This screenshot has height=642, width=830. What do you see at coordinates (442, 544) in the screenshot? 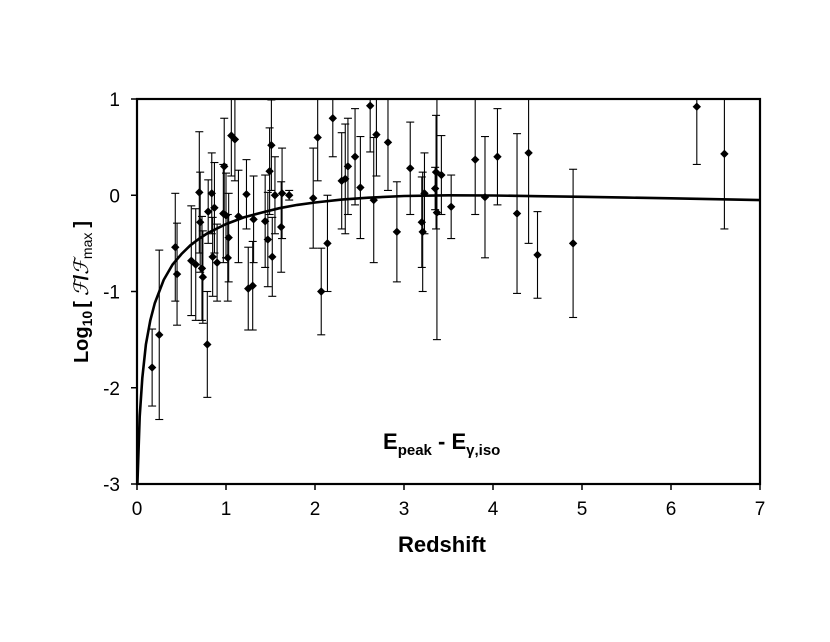
I see `x-axis-title: Redshift` at bounding box center [442, 544].